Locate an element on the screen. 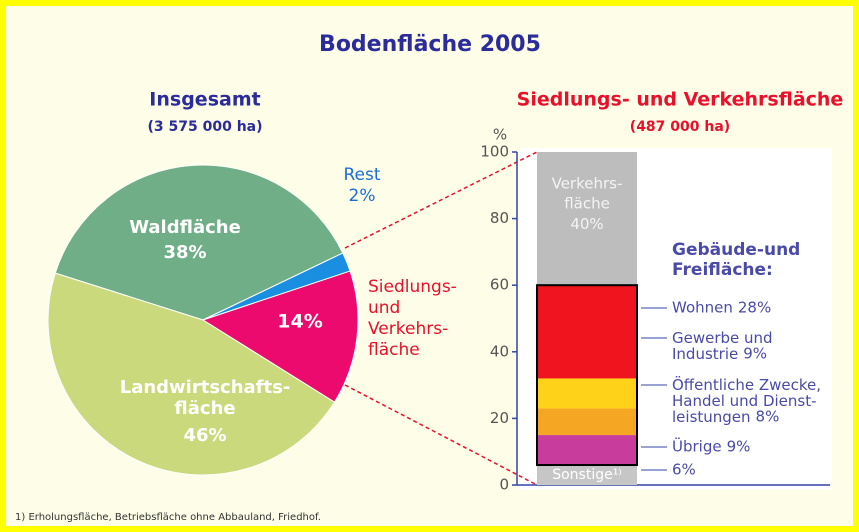 This screenshot has height=532, width=859. slice-label: Waldfläche is located at coordinates (185, 227).